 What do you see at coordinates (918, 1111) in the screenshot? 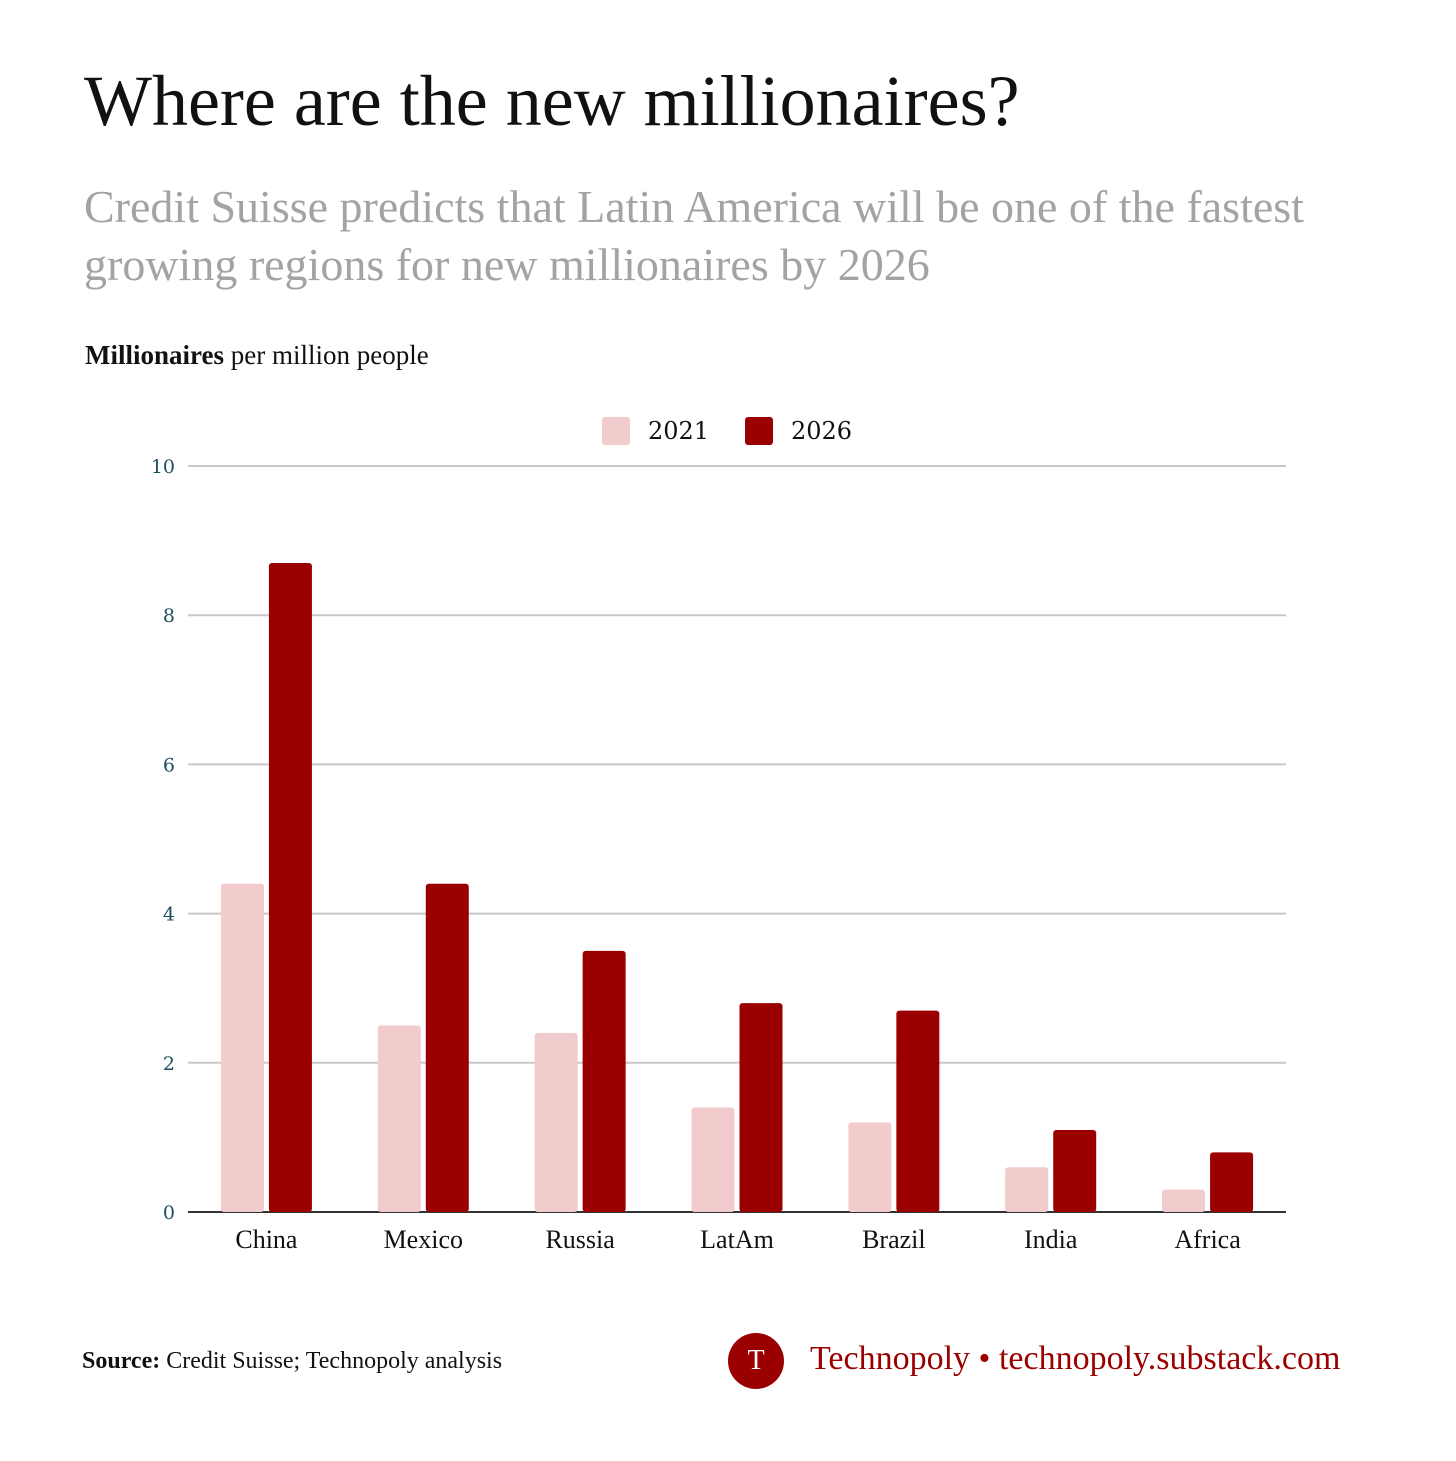
I see `bar-2026-brazil` at bounding box center [918, 1111].